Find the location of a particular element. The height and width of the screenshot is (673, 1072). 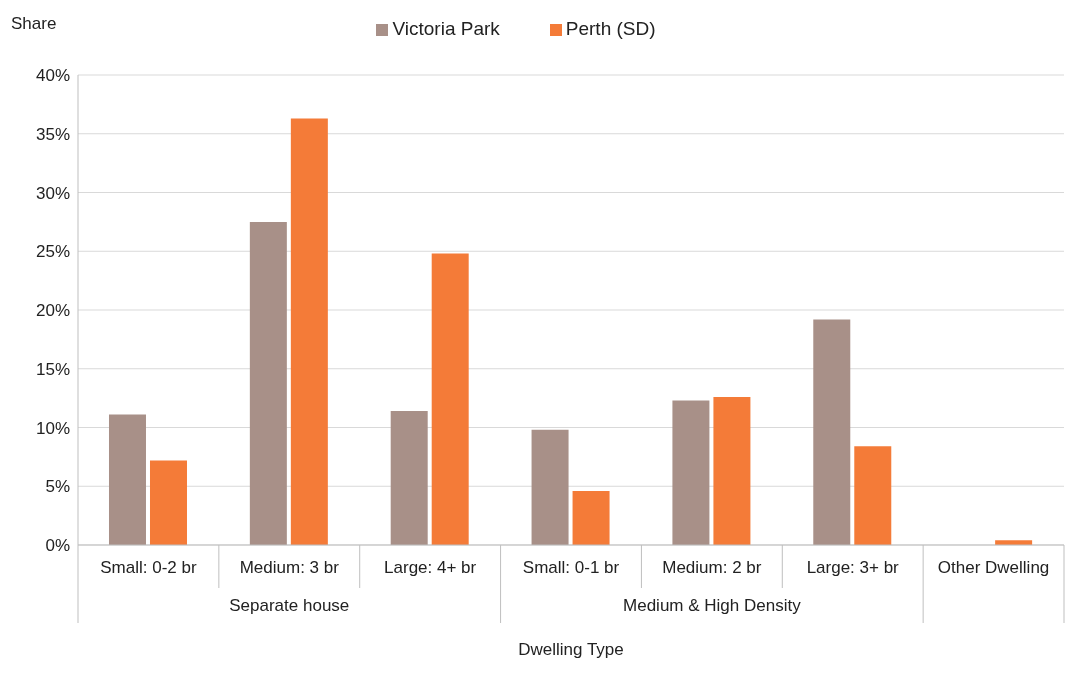

x-tick-label: Small: 0-1 br is located at coordinates (571, 567).